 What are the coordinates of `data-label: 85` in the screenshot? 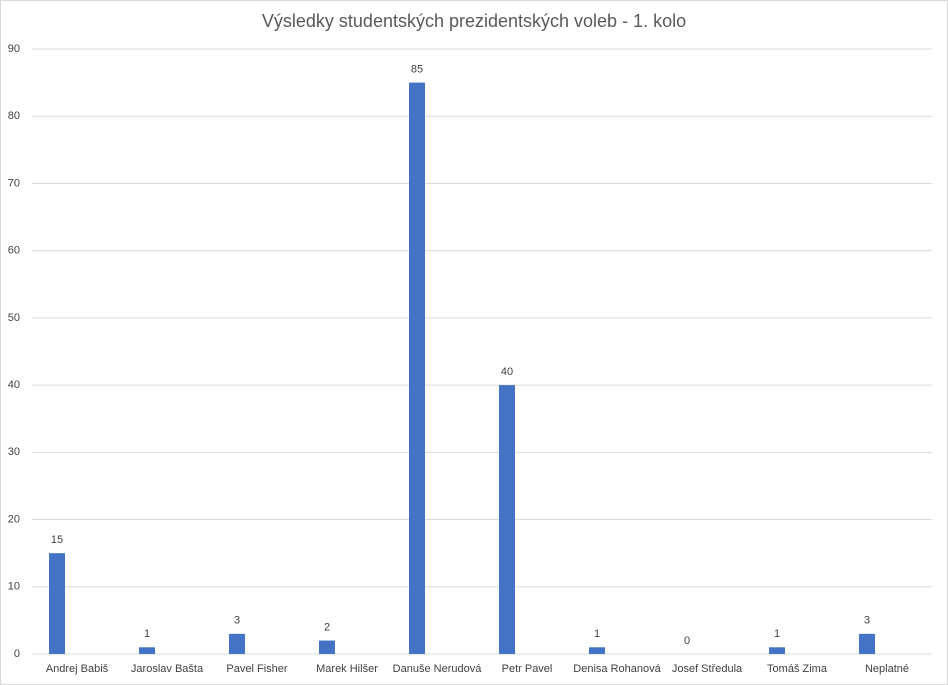 It's located at (417, 70).